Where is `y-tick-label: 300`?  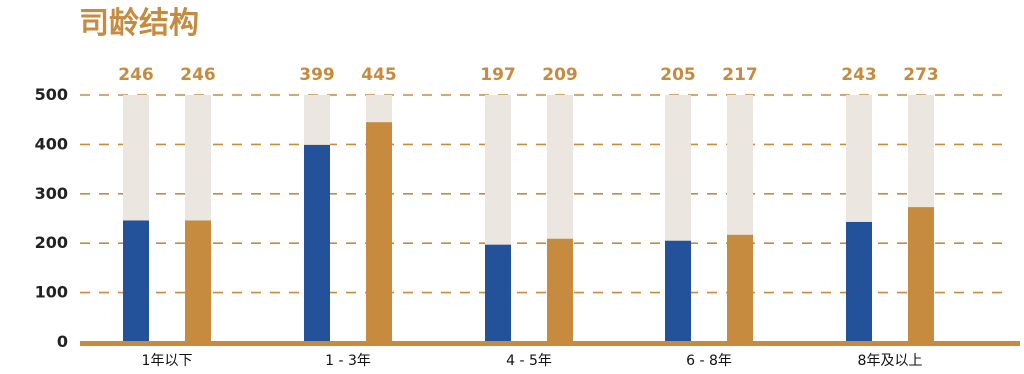
y-tick-label: 300 is located at coordinates (51, 193).